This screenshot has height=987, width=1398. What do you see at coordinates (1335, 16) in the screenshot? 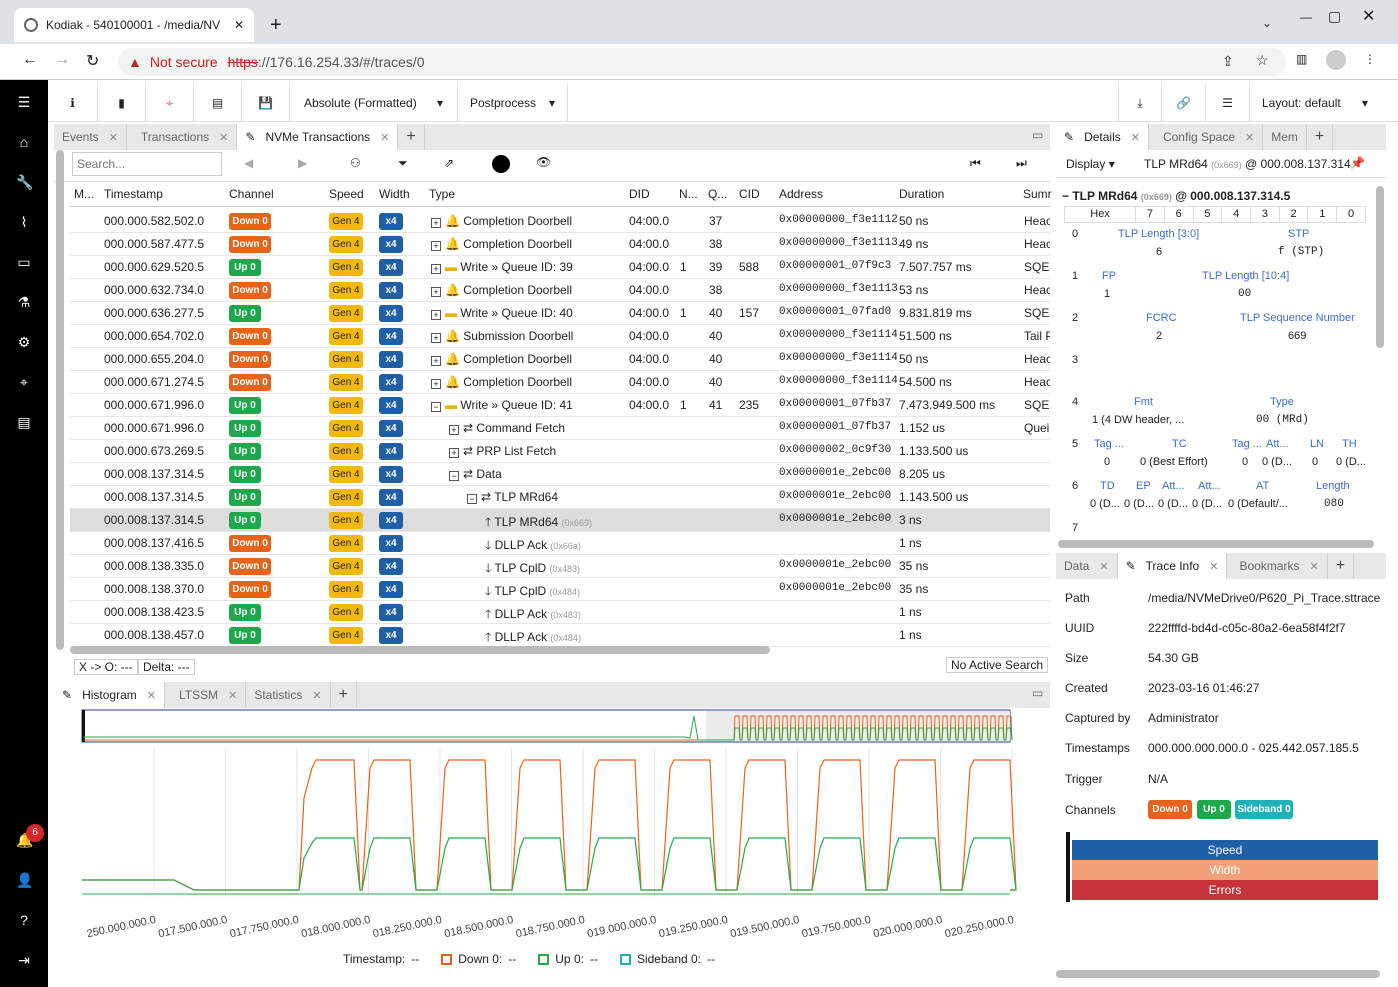
I see `maximize-icon: ▢` at bounding box center [1335, 16].